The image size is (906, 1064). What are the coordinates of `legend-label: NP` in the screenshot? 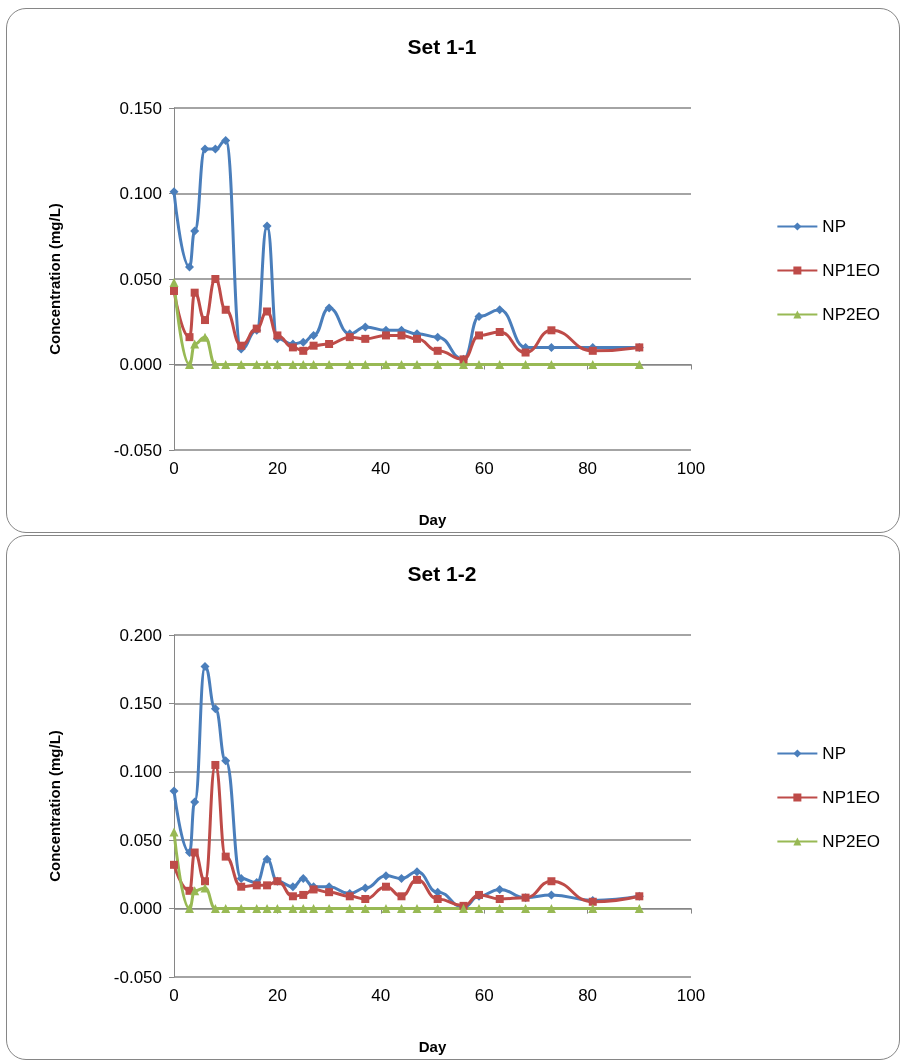 It's located at (834, 753).